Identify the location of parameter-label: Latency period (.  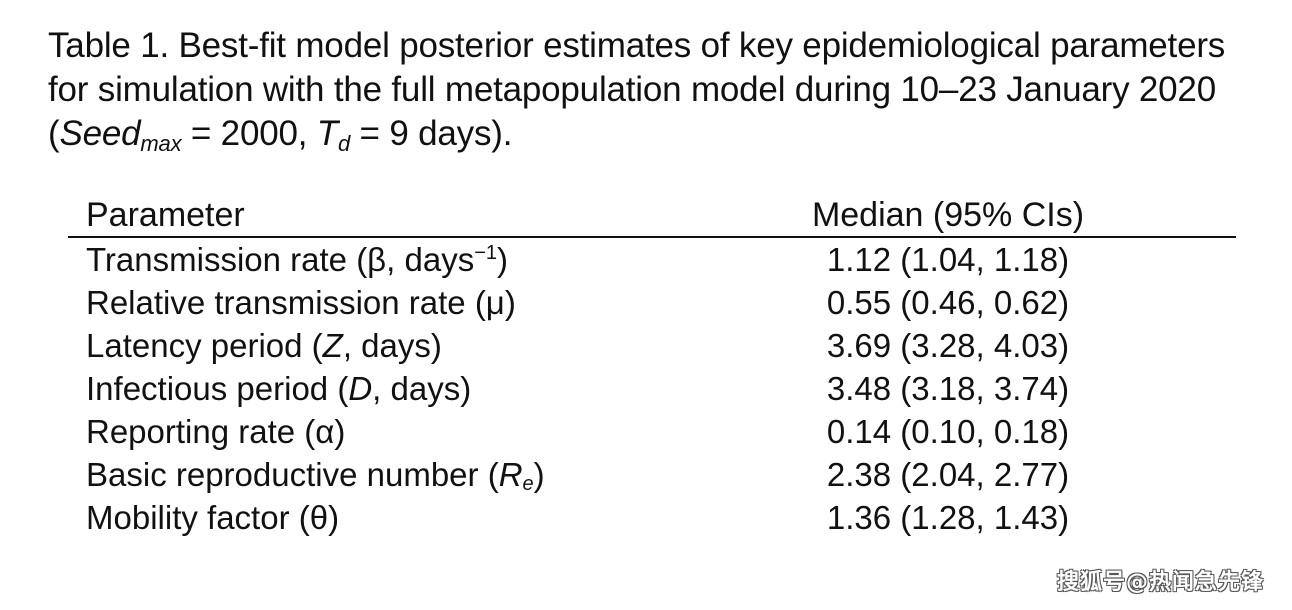
(204, 345).